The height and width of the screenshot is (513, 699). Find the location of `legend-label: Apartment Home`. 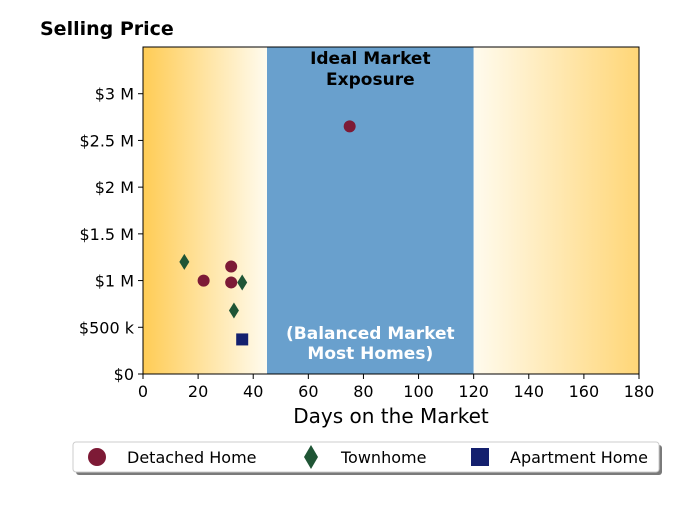

legend-label: Apartment Home is located at coordinates (579, 457).